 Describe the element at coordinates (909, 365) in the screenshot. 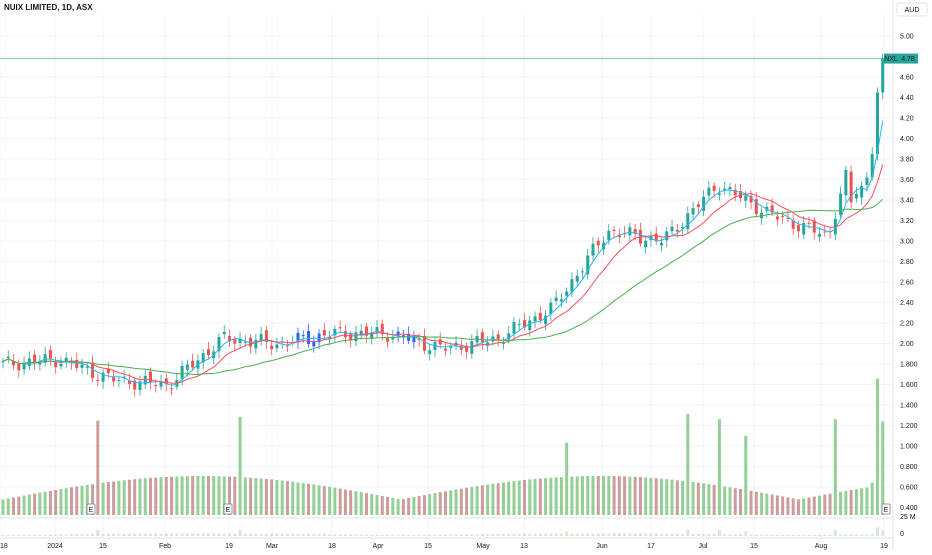

I see `y-tick-label: 1.800` at that location.